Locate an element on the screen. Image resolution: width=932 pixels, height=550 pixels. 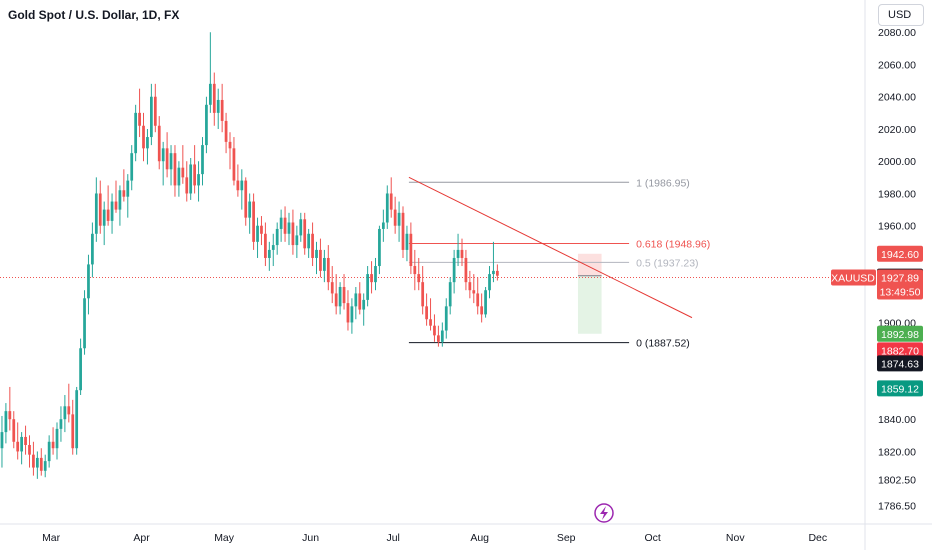
x-tick-label: Apr is located at coordinates (141, 538).